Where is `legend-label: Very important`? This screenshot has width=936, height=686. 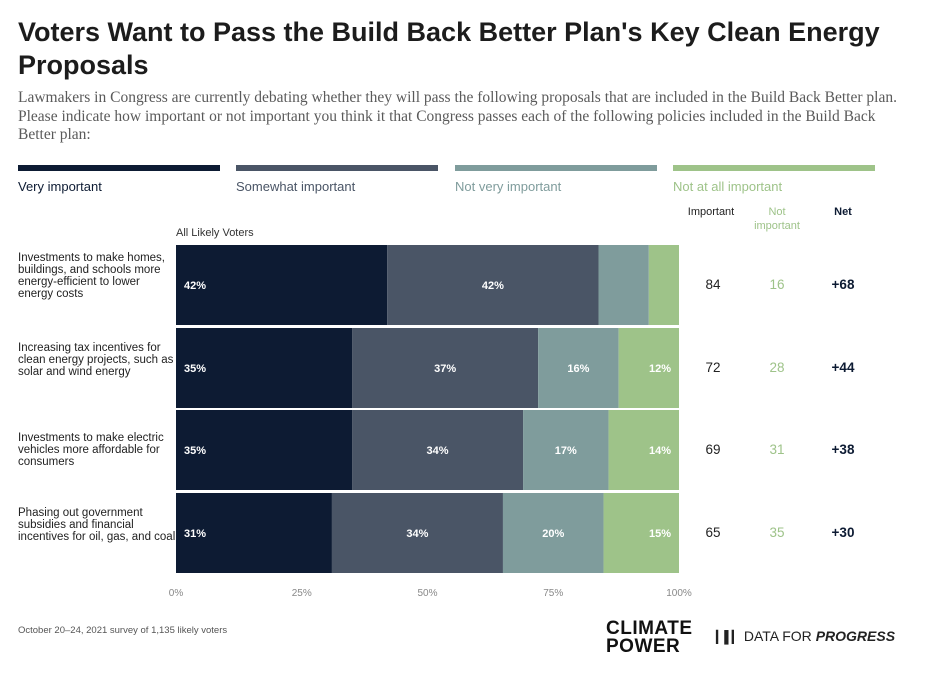 legend-label: Very important is located at coordinates (60, 186).